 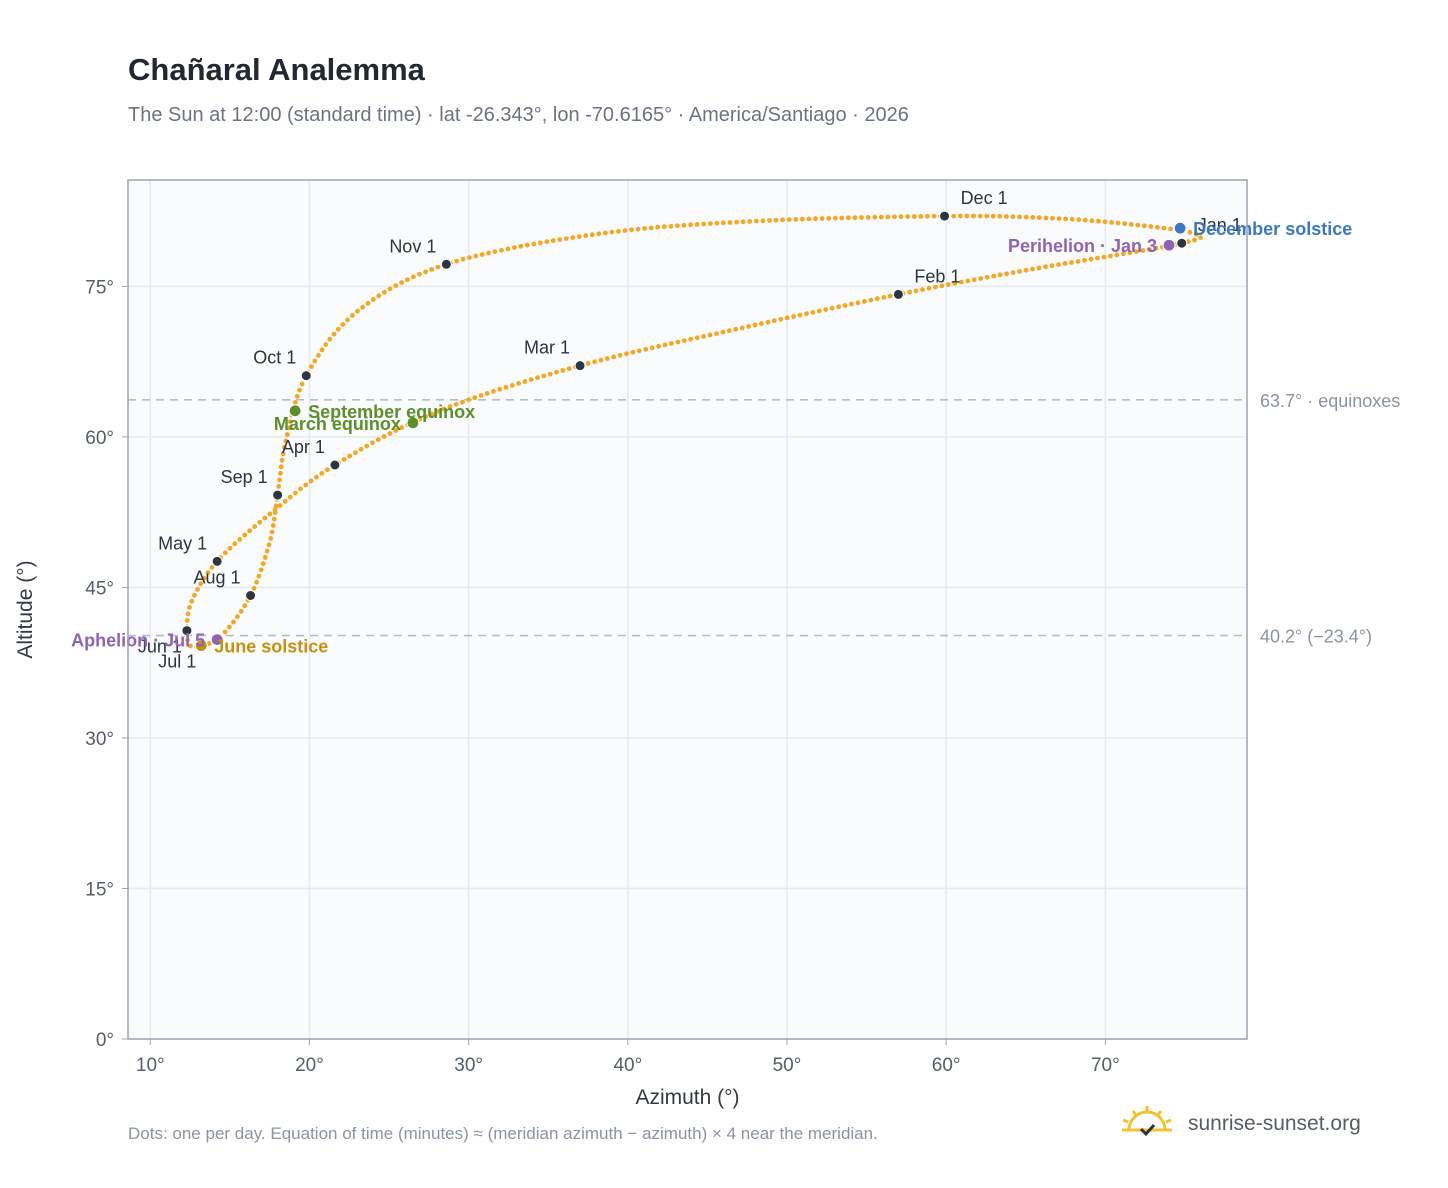 I want to click on month-label: Mar 1, so click(x=547, y=348).